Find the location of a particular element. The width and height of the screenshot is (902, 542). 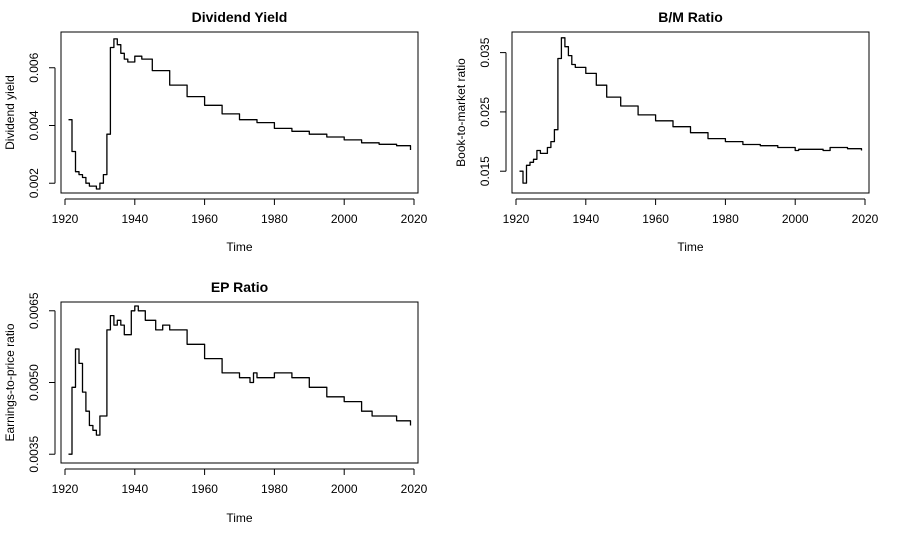

y-tick-label: 0.025 is located at coordinates (485, 112).